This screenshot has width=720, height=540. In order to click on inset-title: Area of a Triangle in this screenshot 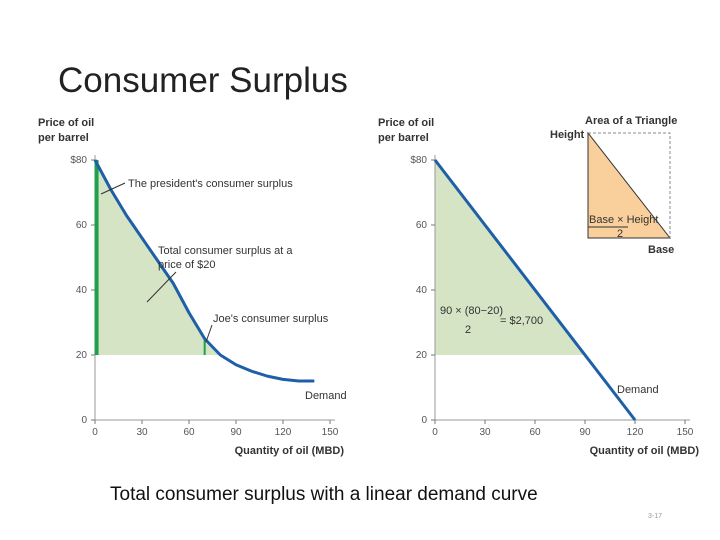, I will do `click(631, 121)`.